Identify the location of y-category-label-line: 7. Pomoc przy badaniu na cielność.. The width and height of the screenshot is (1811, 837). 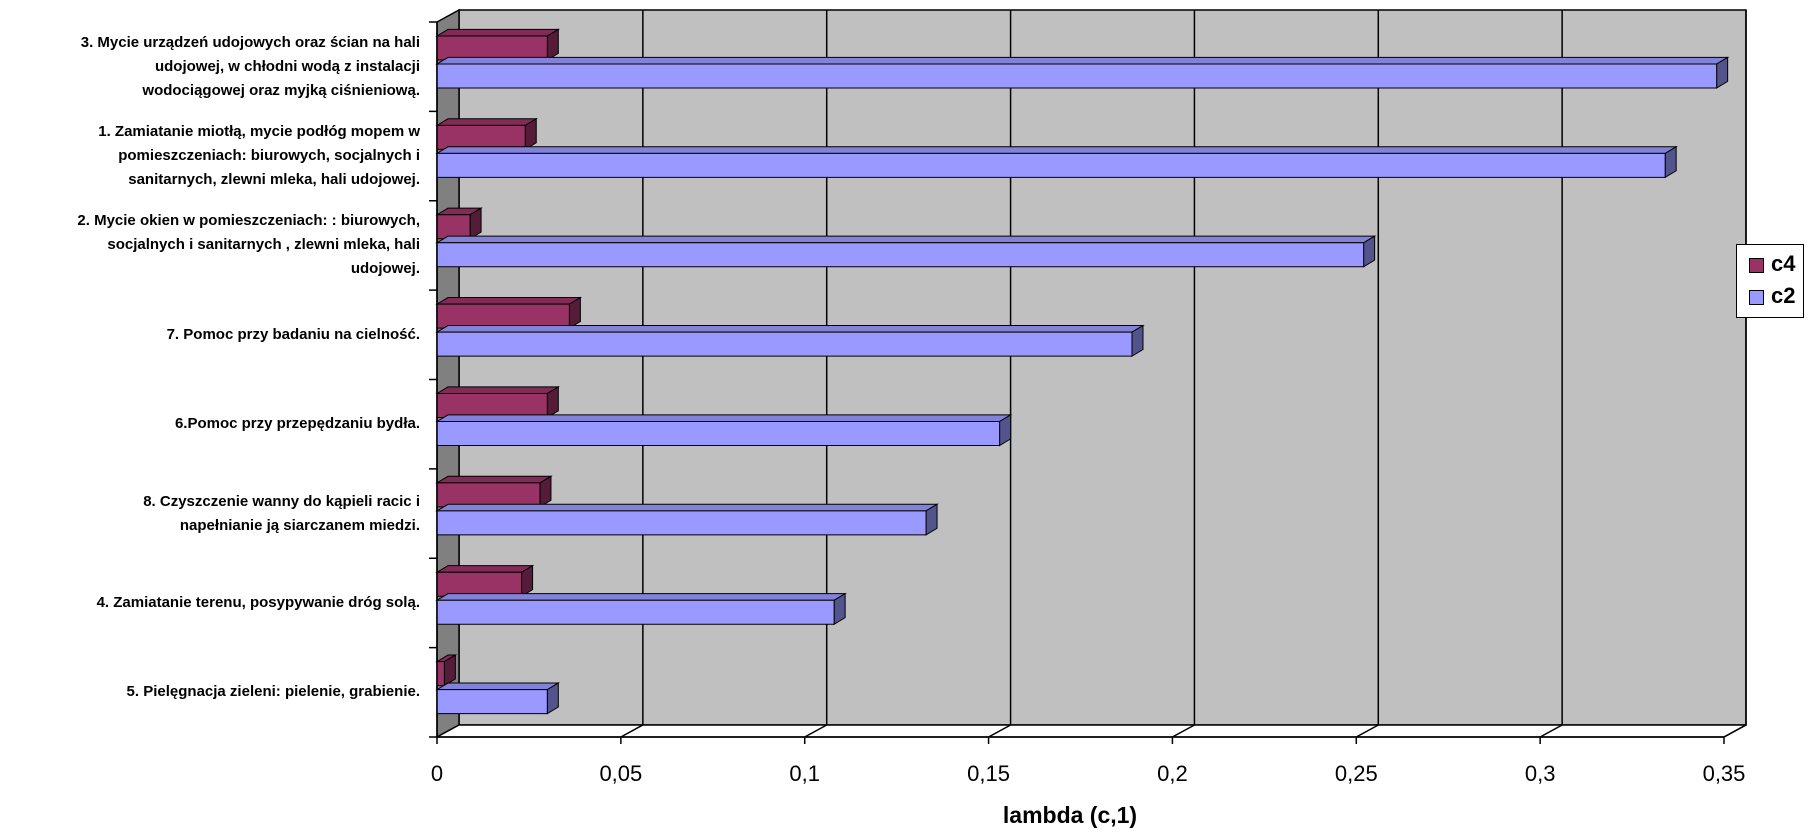
(293, 334).